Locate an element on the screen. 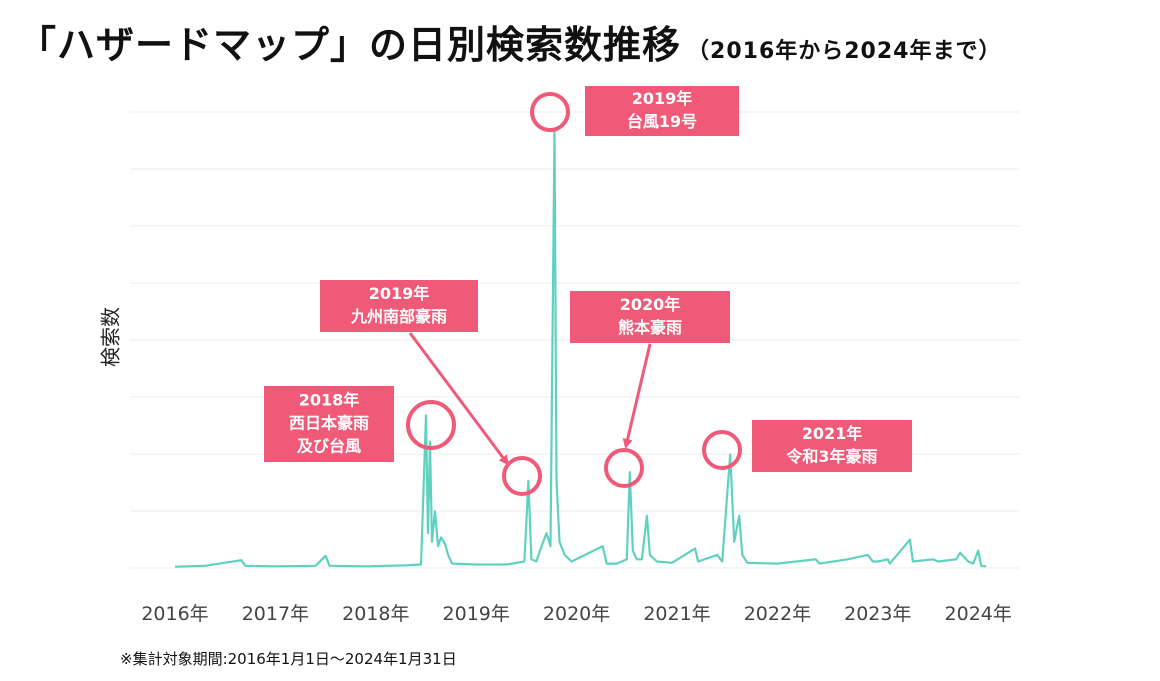 The height and width of the screenshot is (681, 1160). footnote: ※集計対象期間:2016年1月1日～2024年1月31日 is located at coordinates (288, 659).